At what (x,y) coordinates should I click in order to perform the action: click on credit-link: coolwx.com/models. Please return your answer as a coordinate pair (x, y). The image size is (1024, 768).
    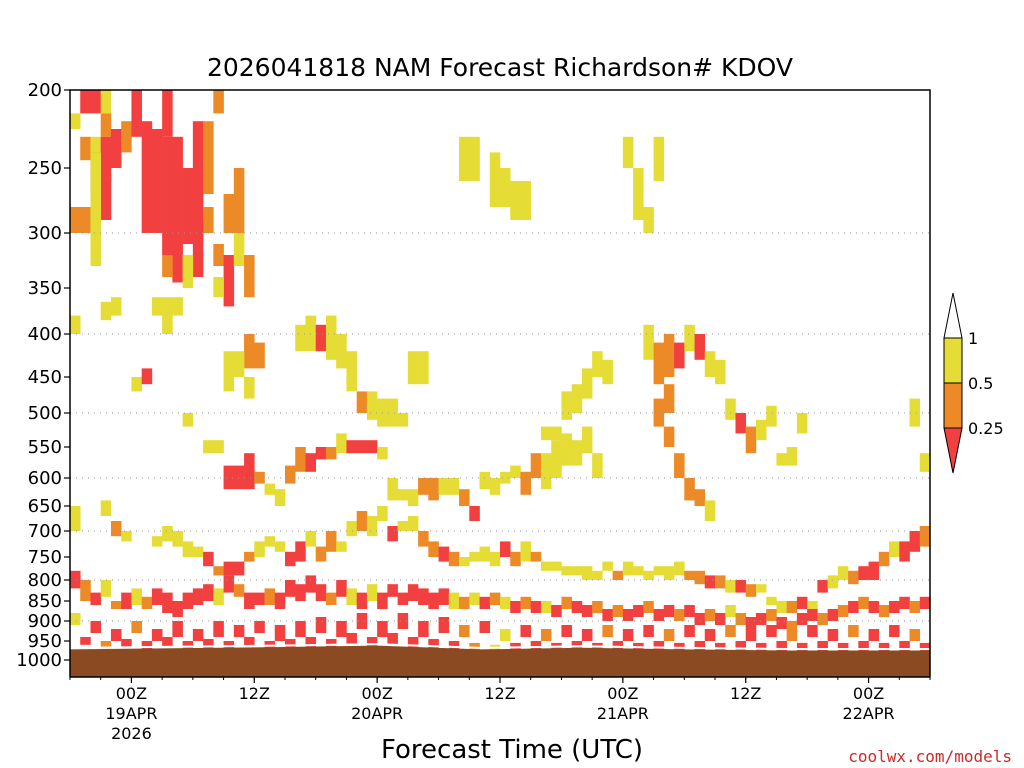
    Looking at the image, I should click on (930, 756).